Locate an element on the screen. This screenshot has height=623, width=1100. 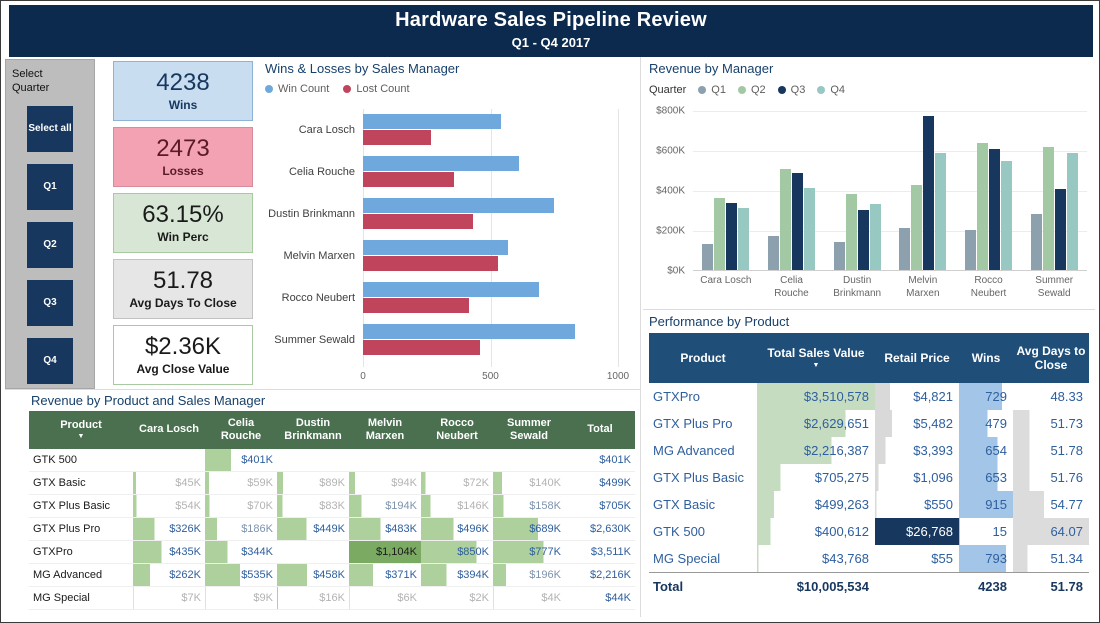
matrix-cell-gtx-plus-basic-celia-rouche: $70K is located at coordinates (241, 506).